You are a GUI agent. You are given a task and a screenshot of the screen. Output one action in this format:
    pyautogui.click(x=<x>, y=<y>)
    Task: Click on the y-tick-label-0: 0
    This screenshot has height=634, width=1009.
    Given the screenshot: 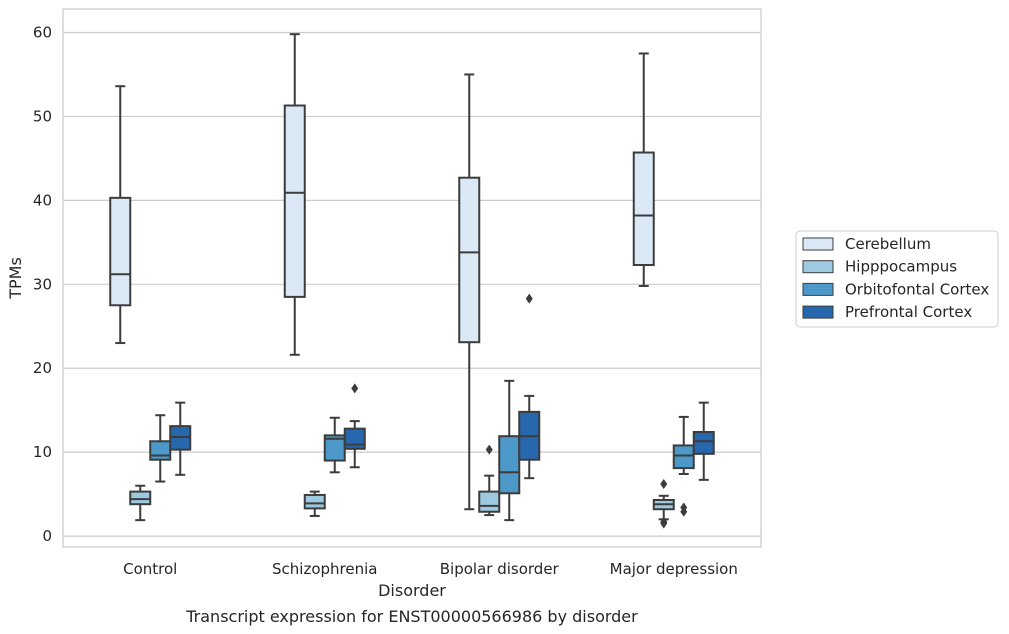 What is the action you would take?
    pyautogui.click(x=47, y=536)
    